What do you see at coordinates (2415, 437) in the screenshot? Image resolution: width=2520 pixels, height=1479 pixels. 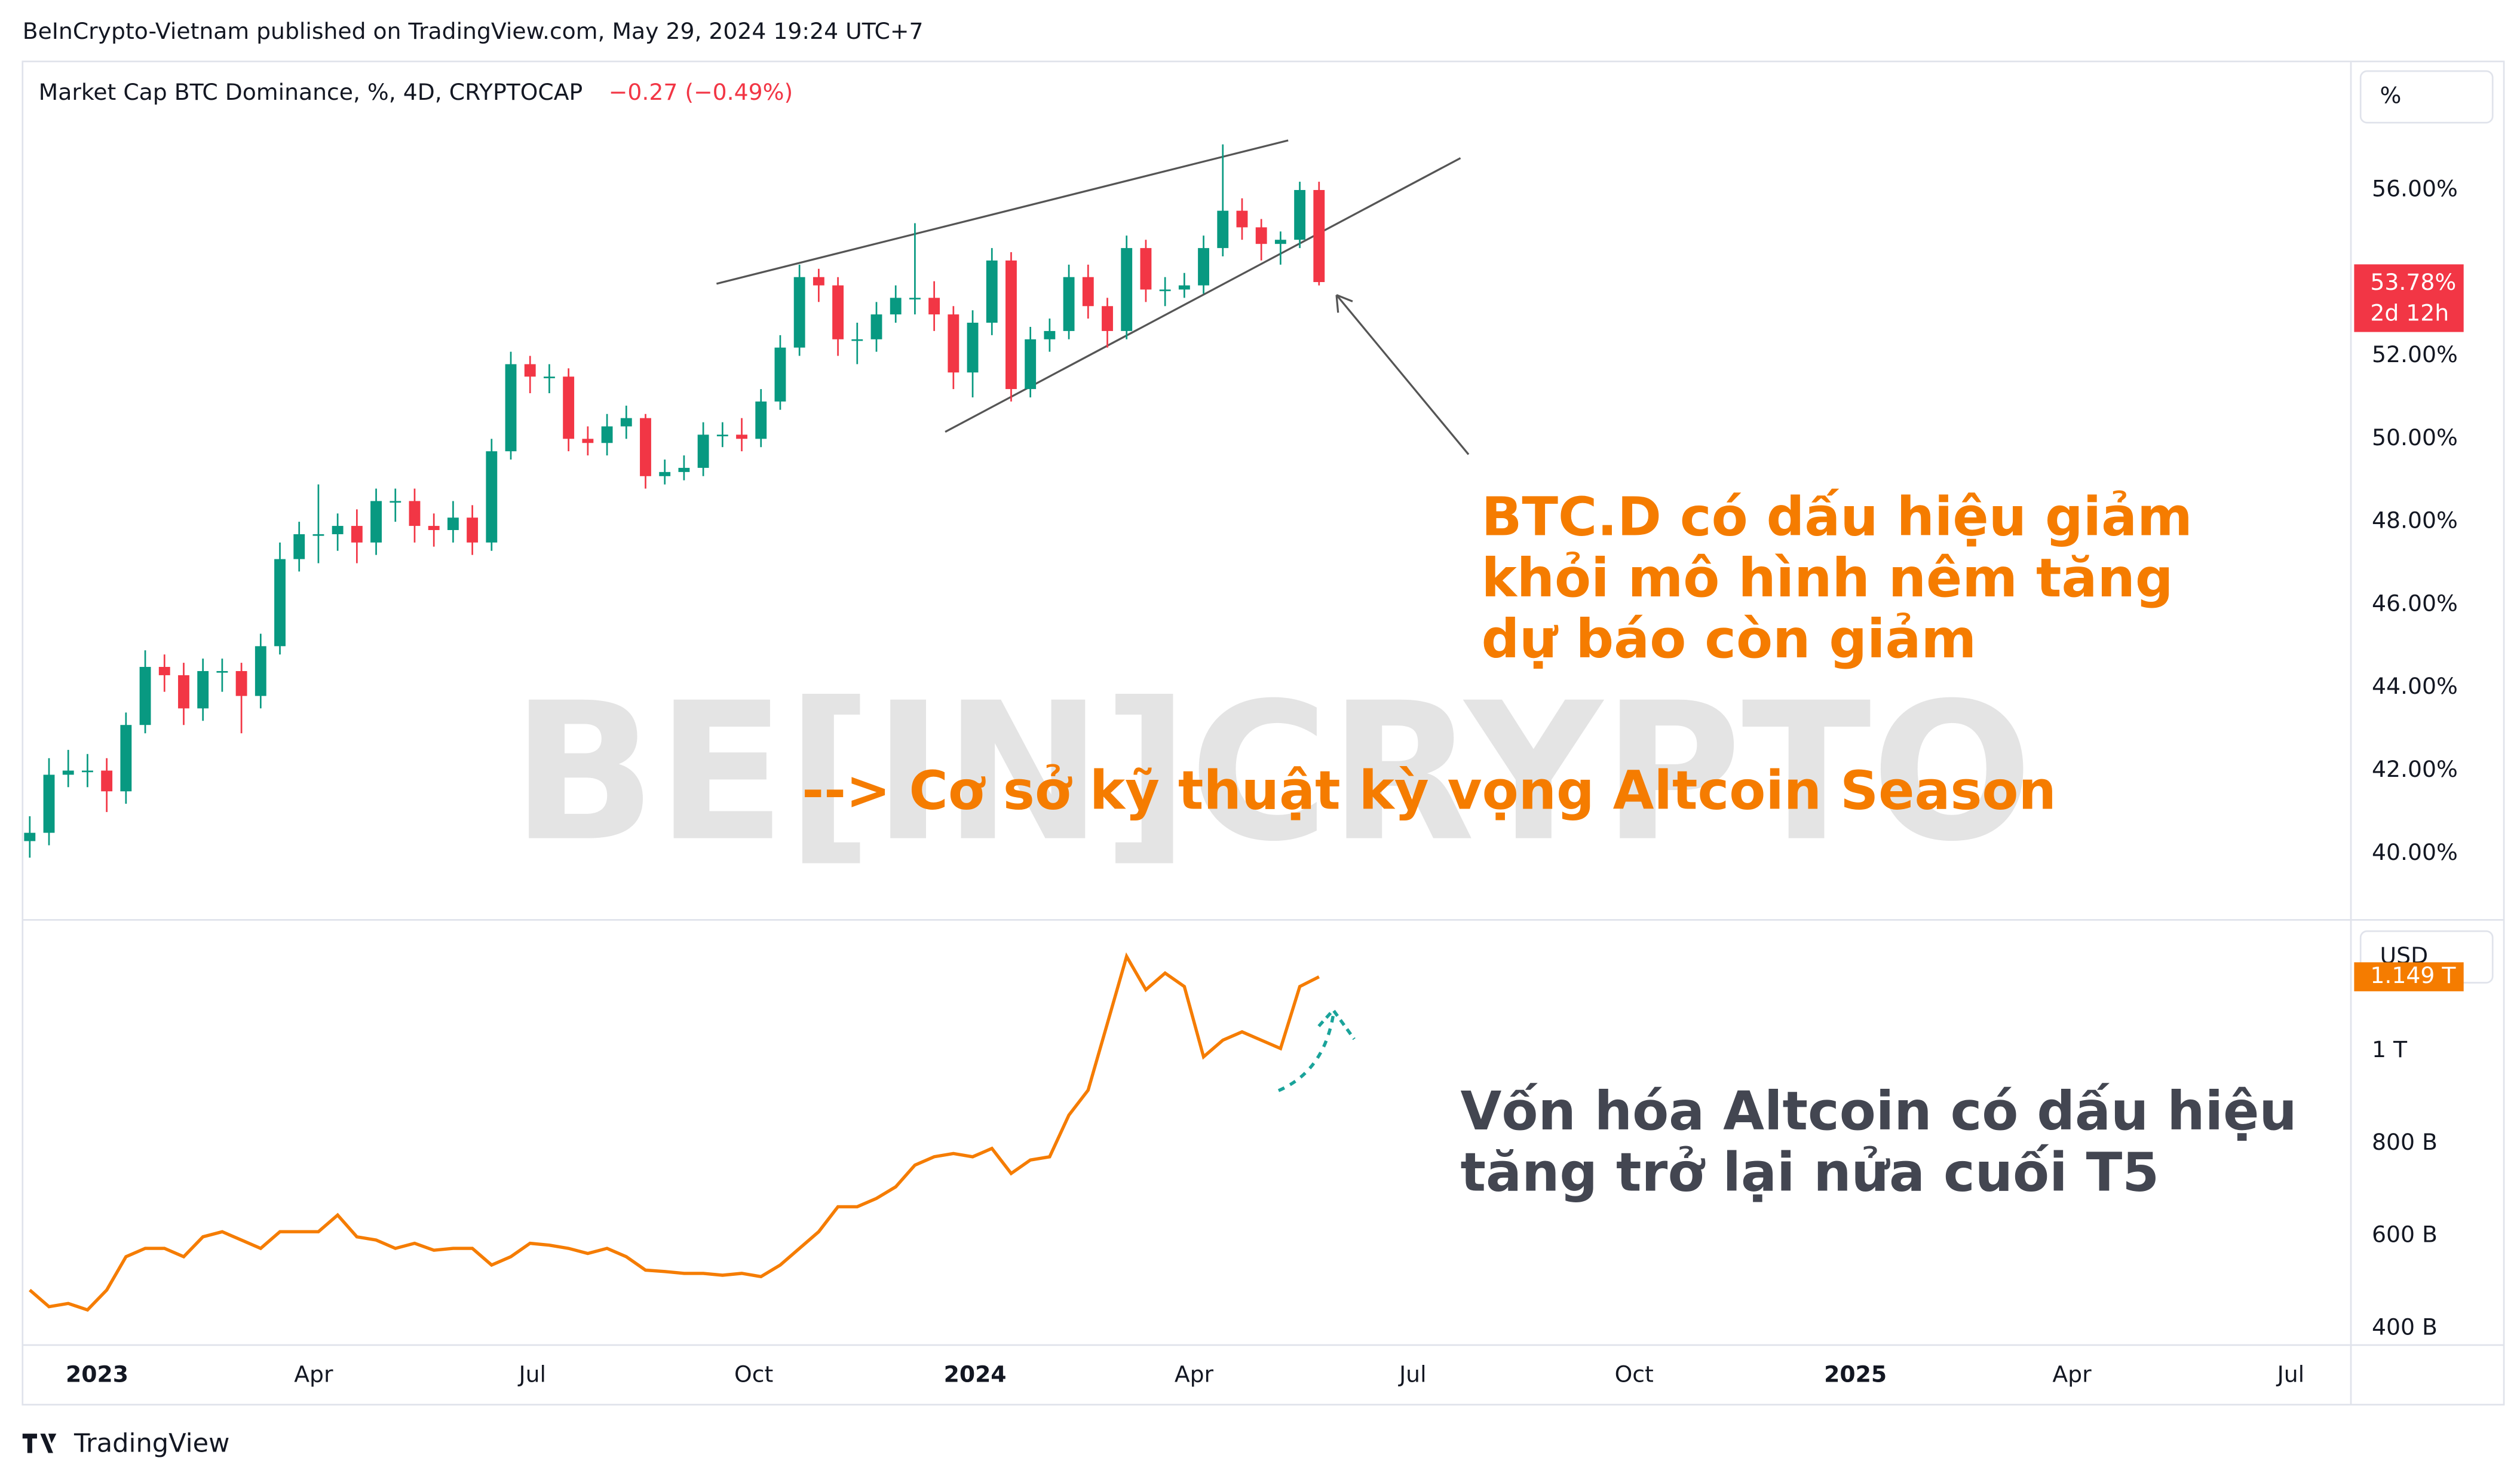 I see `y-tick-label: 50.00%` at bounding box center [2415, 437].